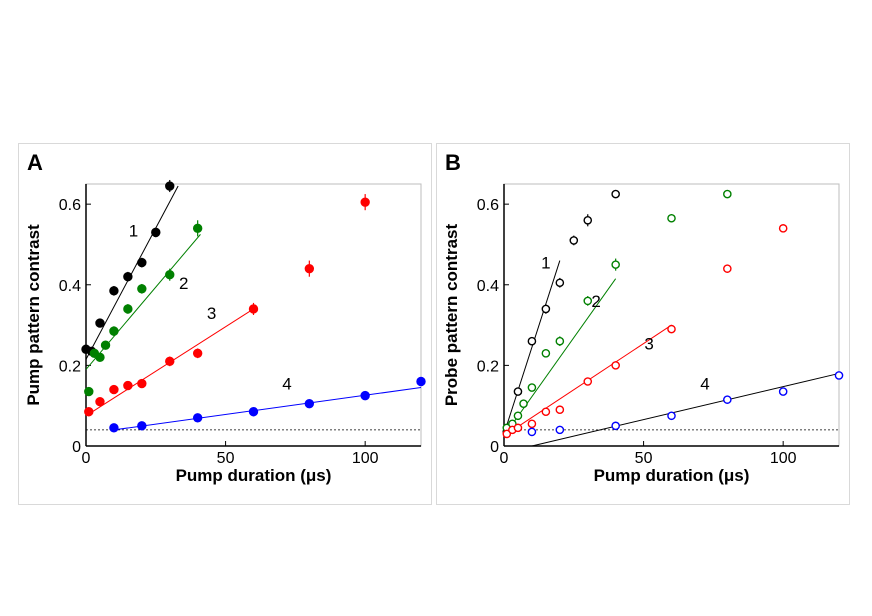 This screenshot has width=872, height=616. What do you see at coordinates (86, 458) in the screenshot?
I see `charta-xtick-label-0: 0` at bounding box center [86, 458].